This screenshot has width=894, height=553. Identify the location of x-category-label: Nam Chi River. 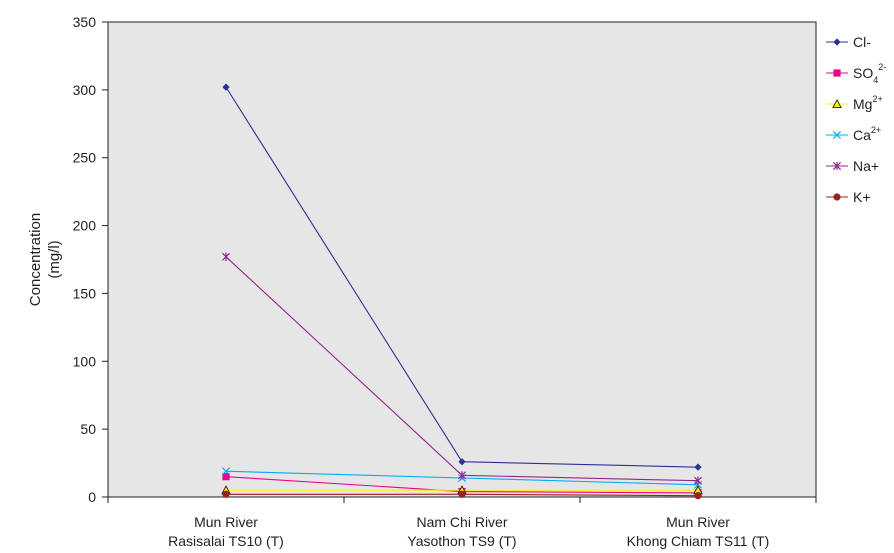
(461, 522).